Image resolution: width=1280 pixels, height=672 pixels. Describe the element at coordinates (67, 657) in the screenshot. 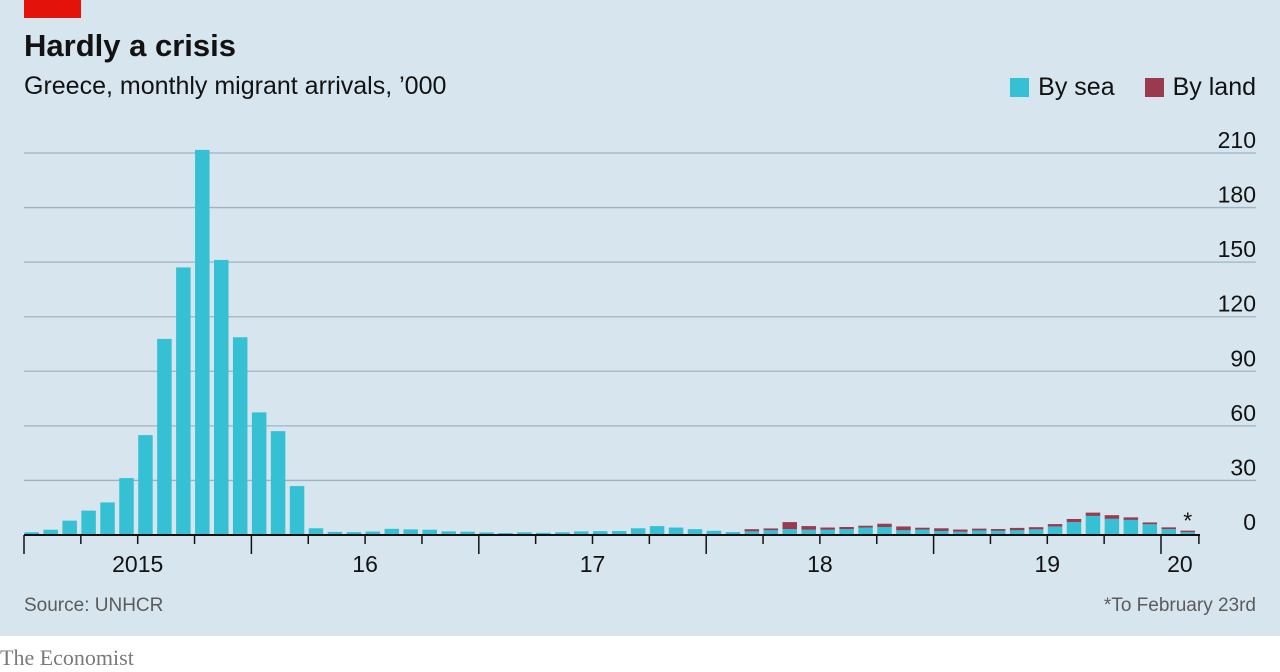

I see `brand-logo-text: The Economist` at that location.